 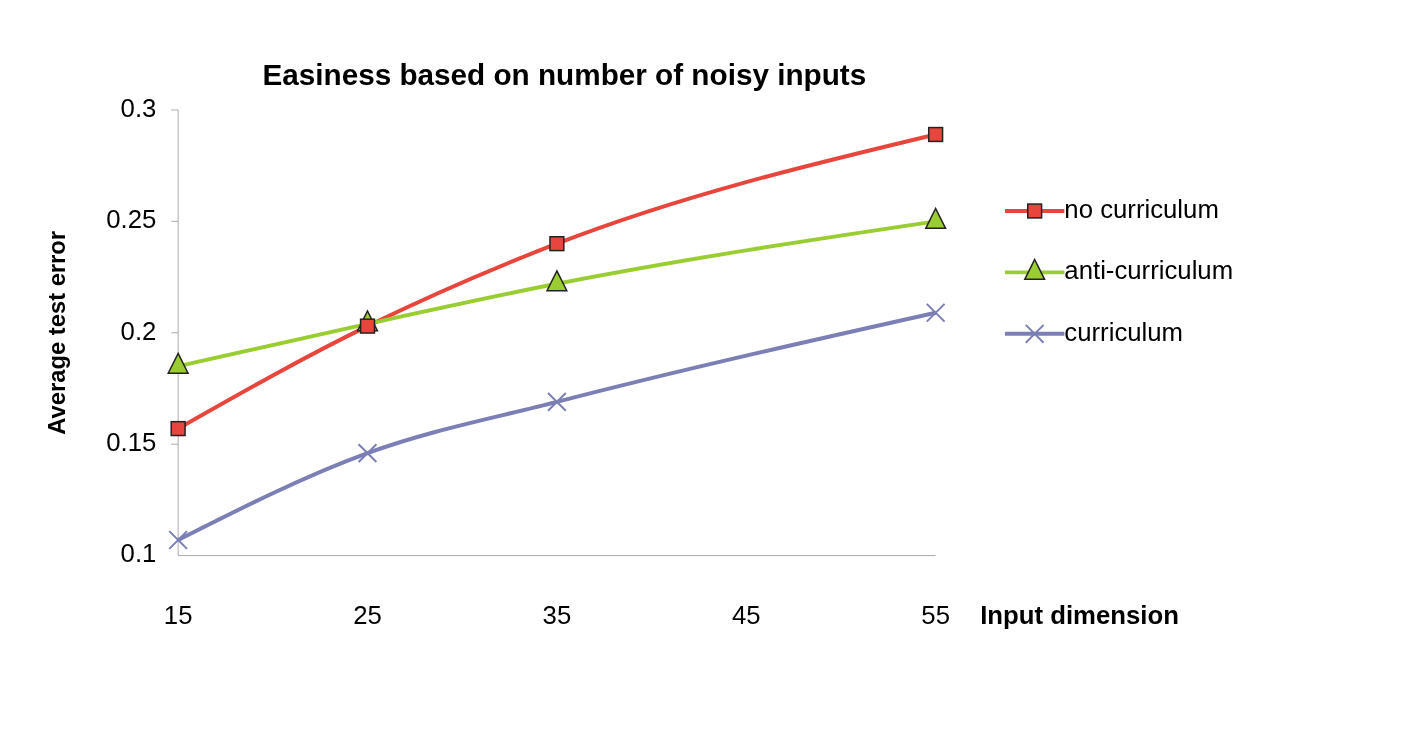 What do you see at coordinates (1141, 208) in the screenshot?
I see `legend-label: no curriculum` at bounding box center [1141, 208].